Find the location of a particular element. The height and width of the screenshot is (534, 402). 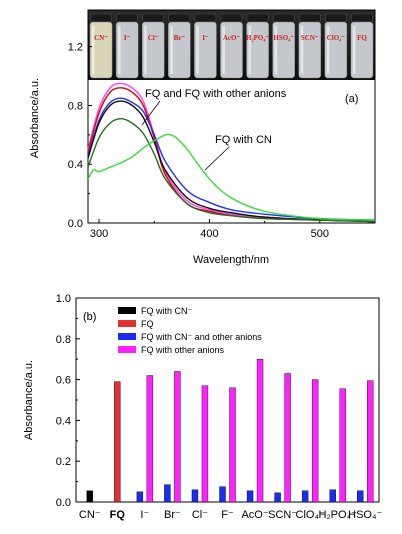

vial-label: HSO₄⁻ is located at coordinates (283, 38).